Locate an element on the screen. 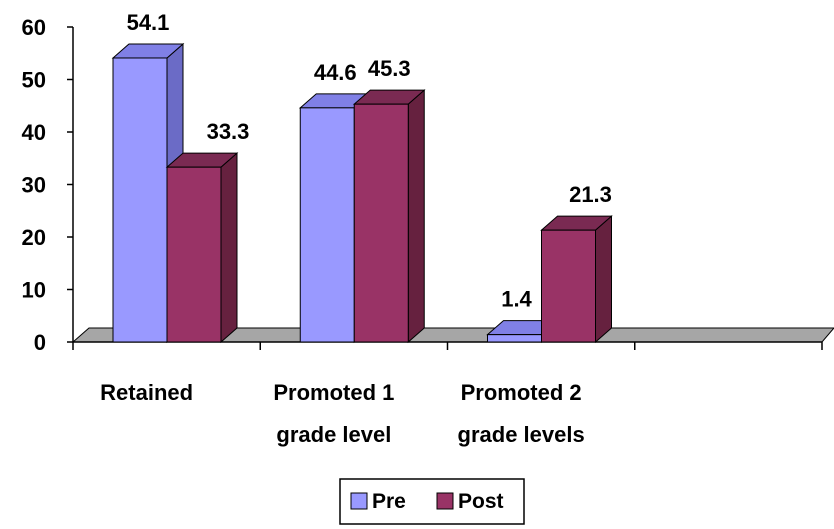 The image size is (834, 529). data-label: 45.3 is located at coordinates (389, 68).